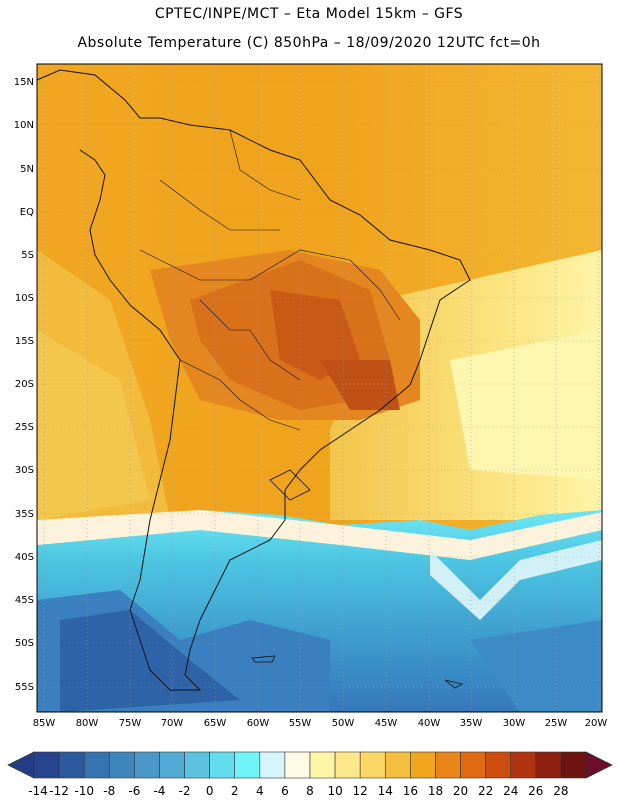 The height and width of the screenshot is (800, 618). What do you see at coordinates (27, 169) in the screenshot?
I see `lat-label: 5N` at bounding box center [27, 169].